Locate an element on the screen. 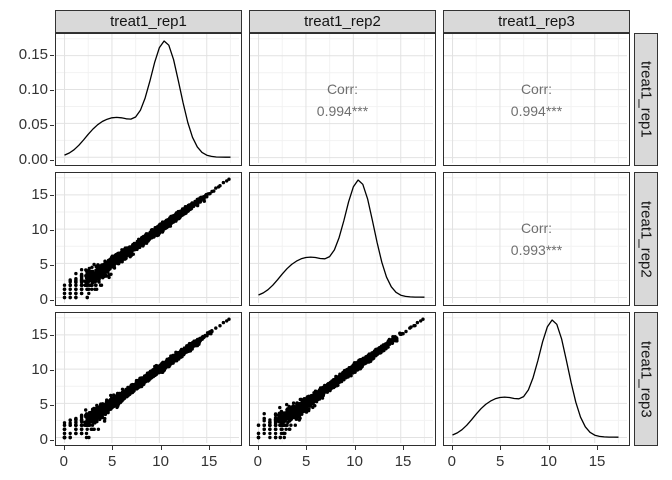 The width and height of the screenshot is (672, 480). y-tick-label: 0.10 is located at coordinates (33, 90).